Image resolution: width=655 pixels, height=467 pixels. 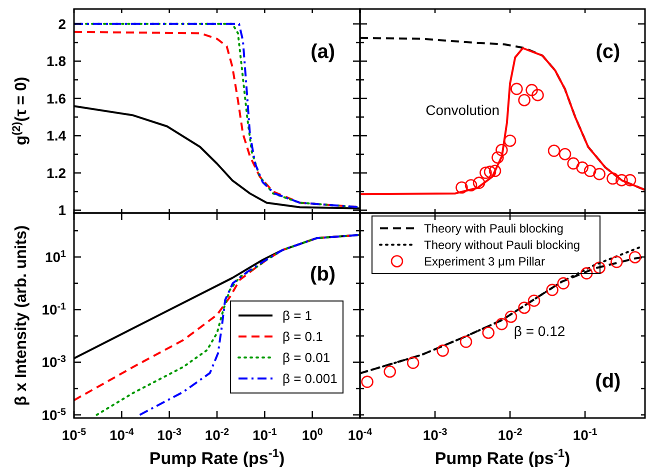 What do you see at coordinates (54, 362) in the screenshot?
I see `y-tick-label: 10$^{-3}$` at bounding box center [54, 362].